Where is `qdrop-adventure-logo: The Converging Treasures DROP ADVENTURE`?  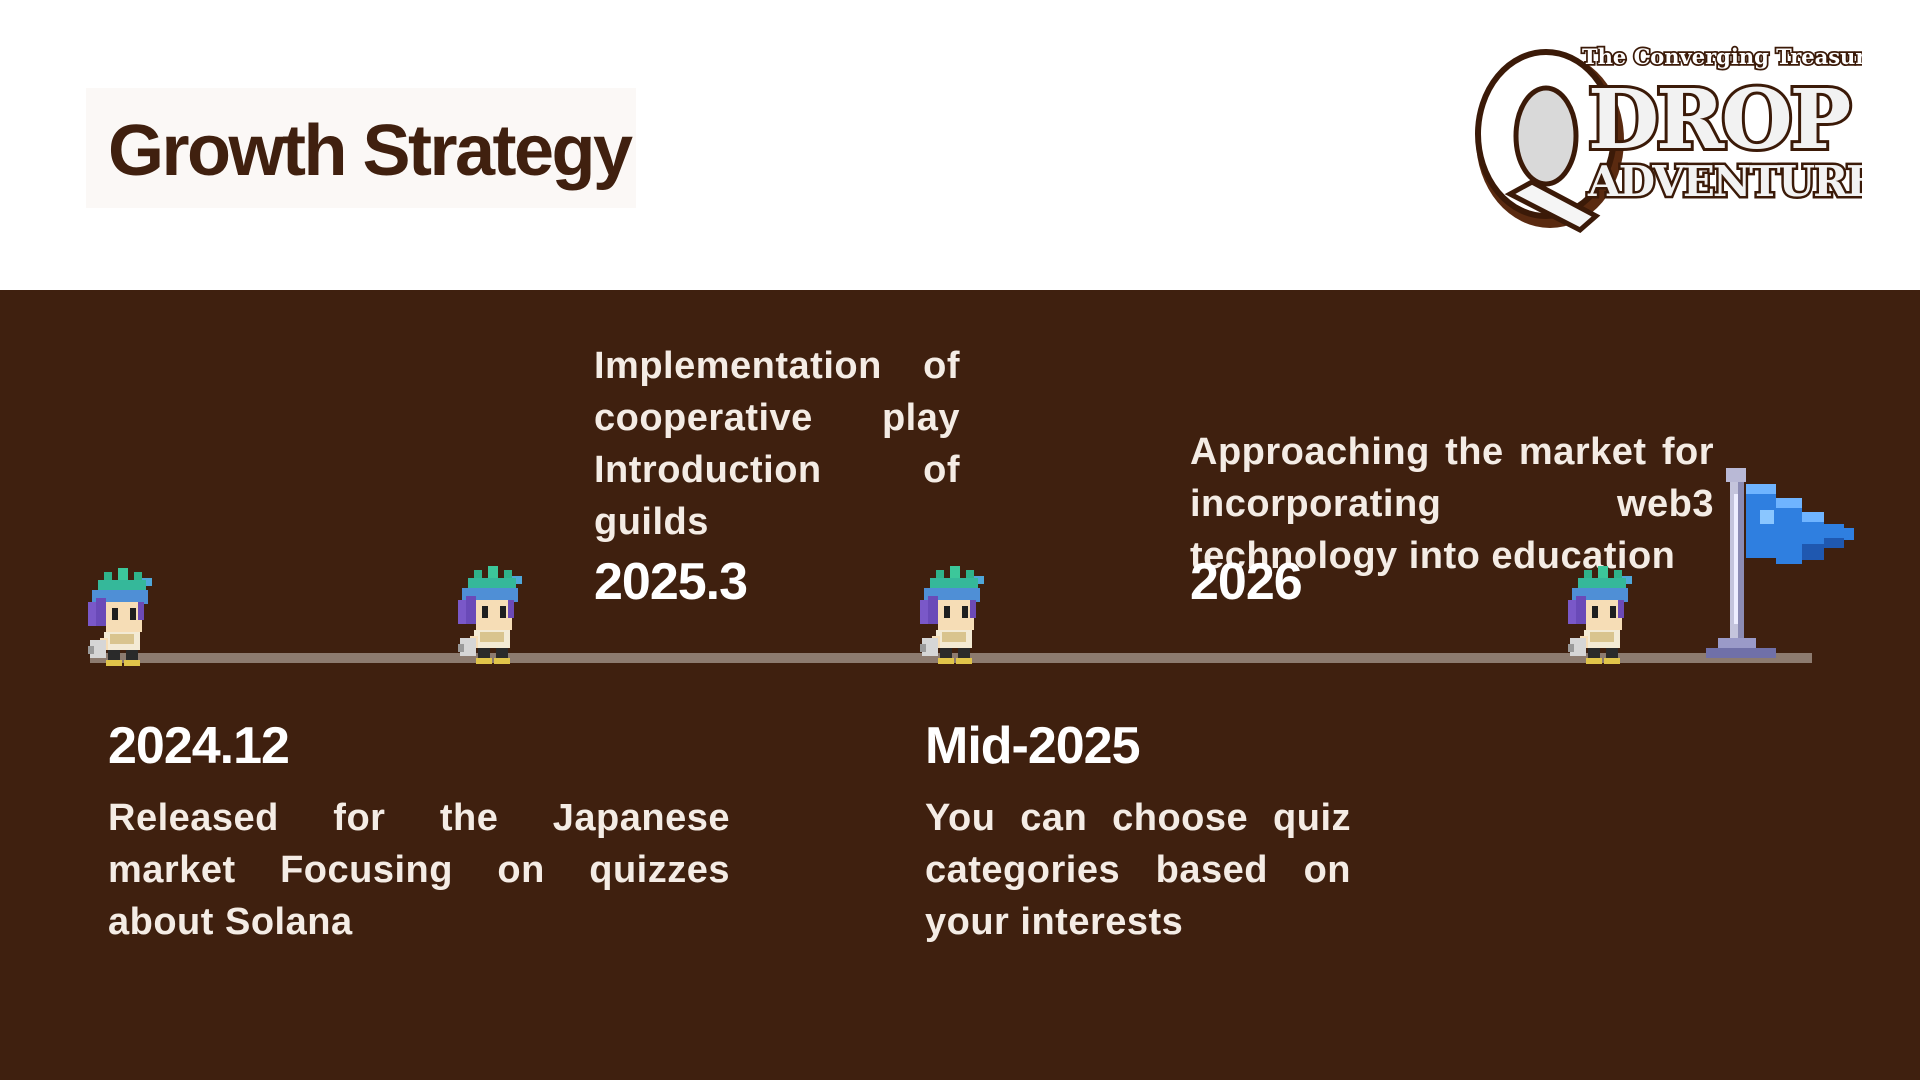 qdrop-adventure-logo: The Converging Treasures DROP ADVENTURE is located at coordinates (1668, 139).